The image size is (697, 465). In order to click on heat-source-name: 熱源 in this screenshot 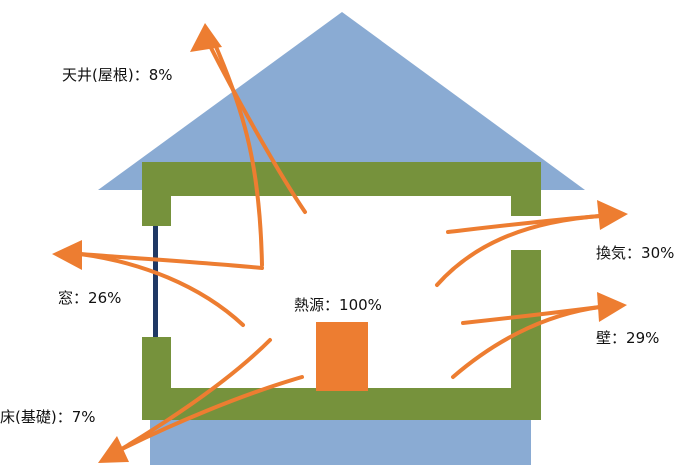, I will do `click(309, 305)`.